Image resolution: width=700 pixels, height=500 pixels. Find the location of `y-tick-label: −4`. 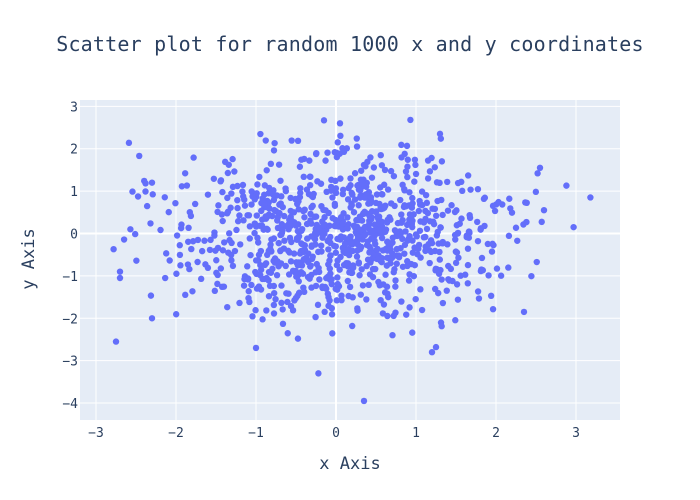

y-tick-label: −4 is located at coordinates (70, 404).